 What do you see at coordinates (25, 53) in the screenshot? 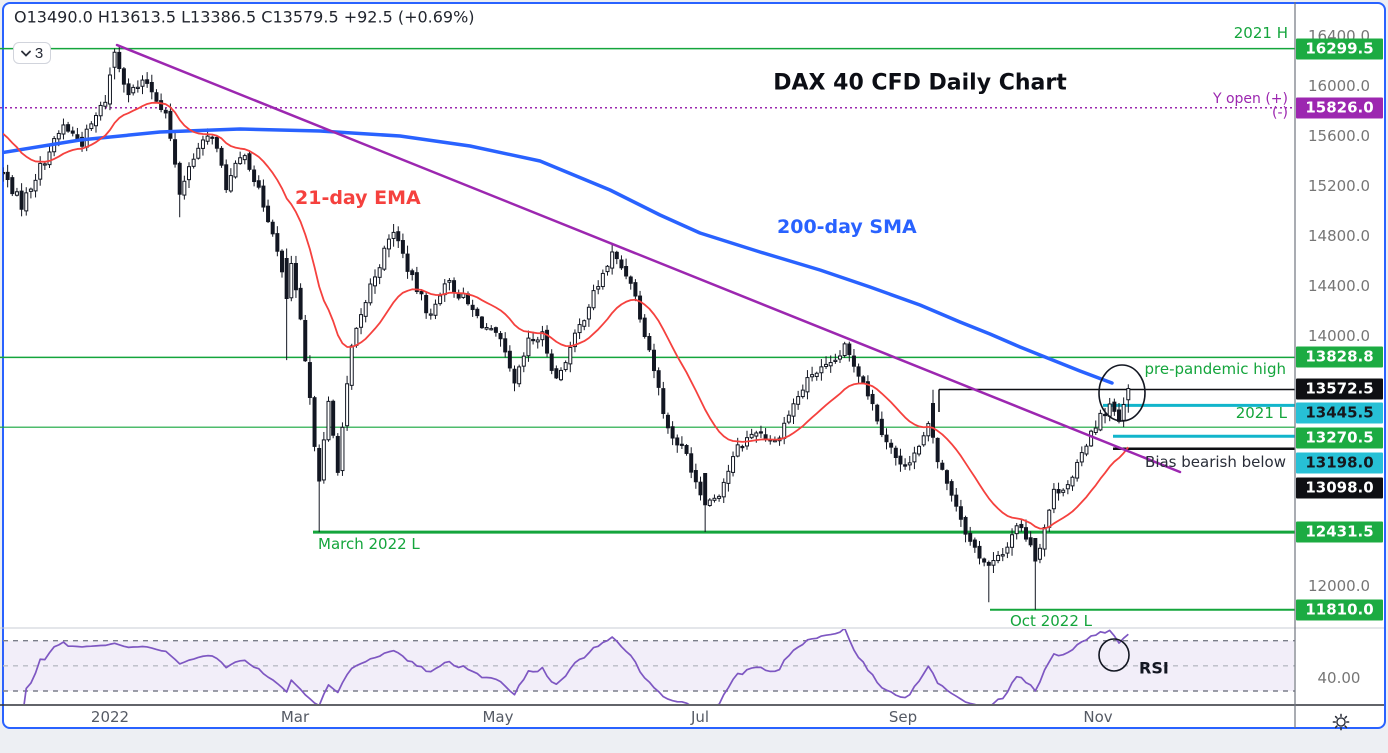
I see `chevron-down-icon` at bounding box center [25, 53].